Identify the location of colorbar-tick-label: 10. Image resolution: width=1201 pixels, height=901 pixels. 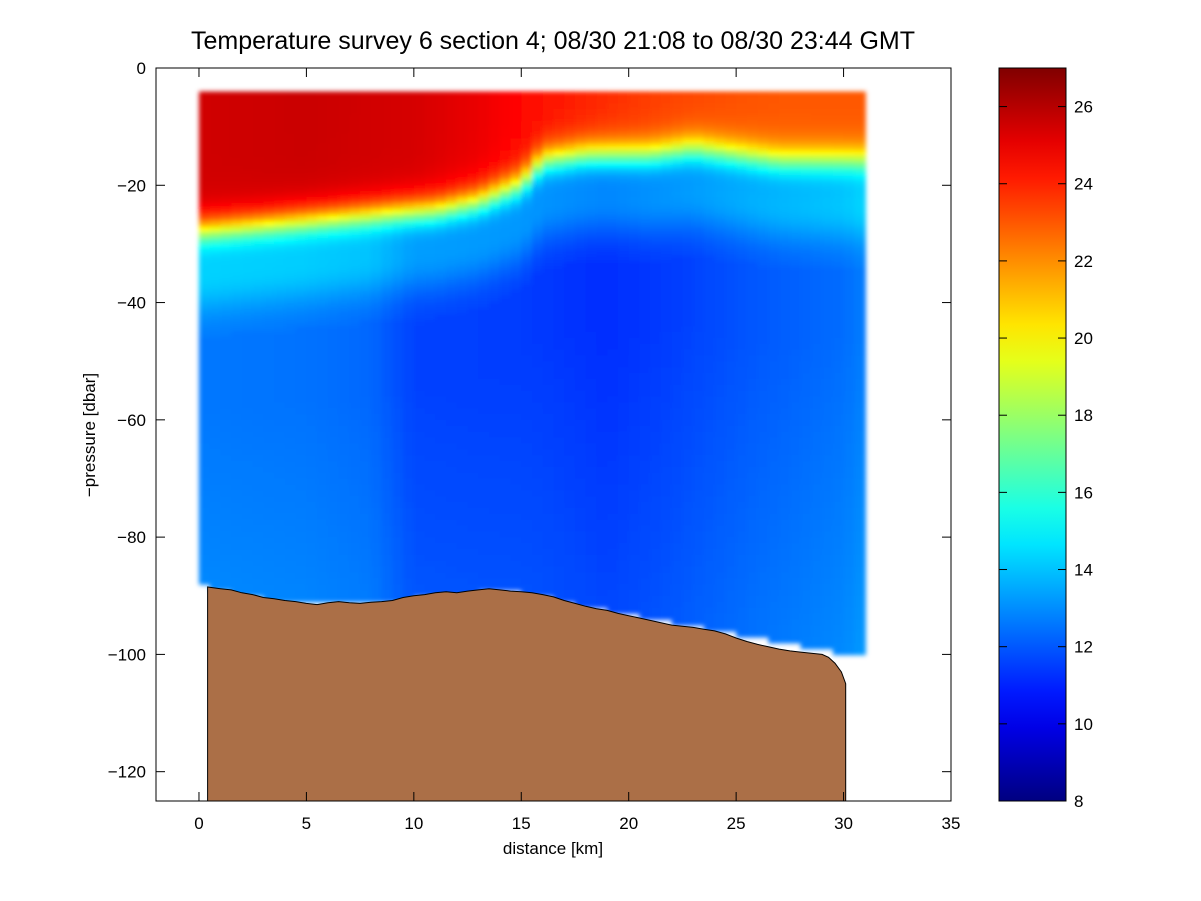
(1083, 724).